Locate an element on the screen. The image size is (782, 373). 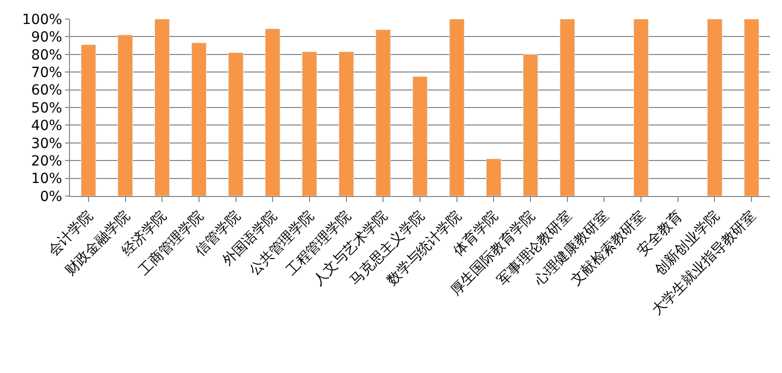
y-tick-label: 90% is located at coordinates (46, 38).